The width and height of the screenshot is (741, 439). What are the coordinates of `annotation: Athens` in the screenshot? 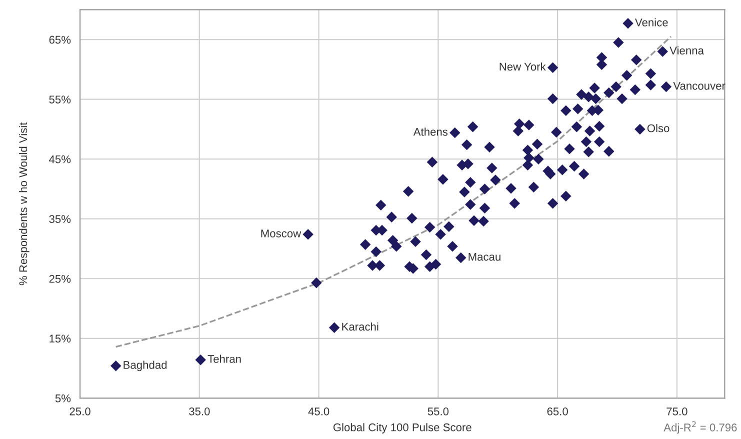 It's located at (430, 132).